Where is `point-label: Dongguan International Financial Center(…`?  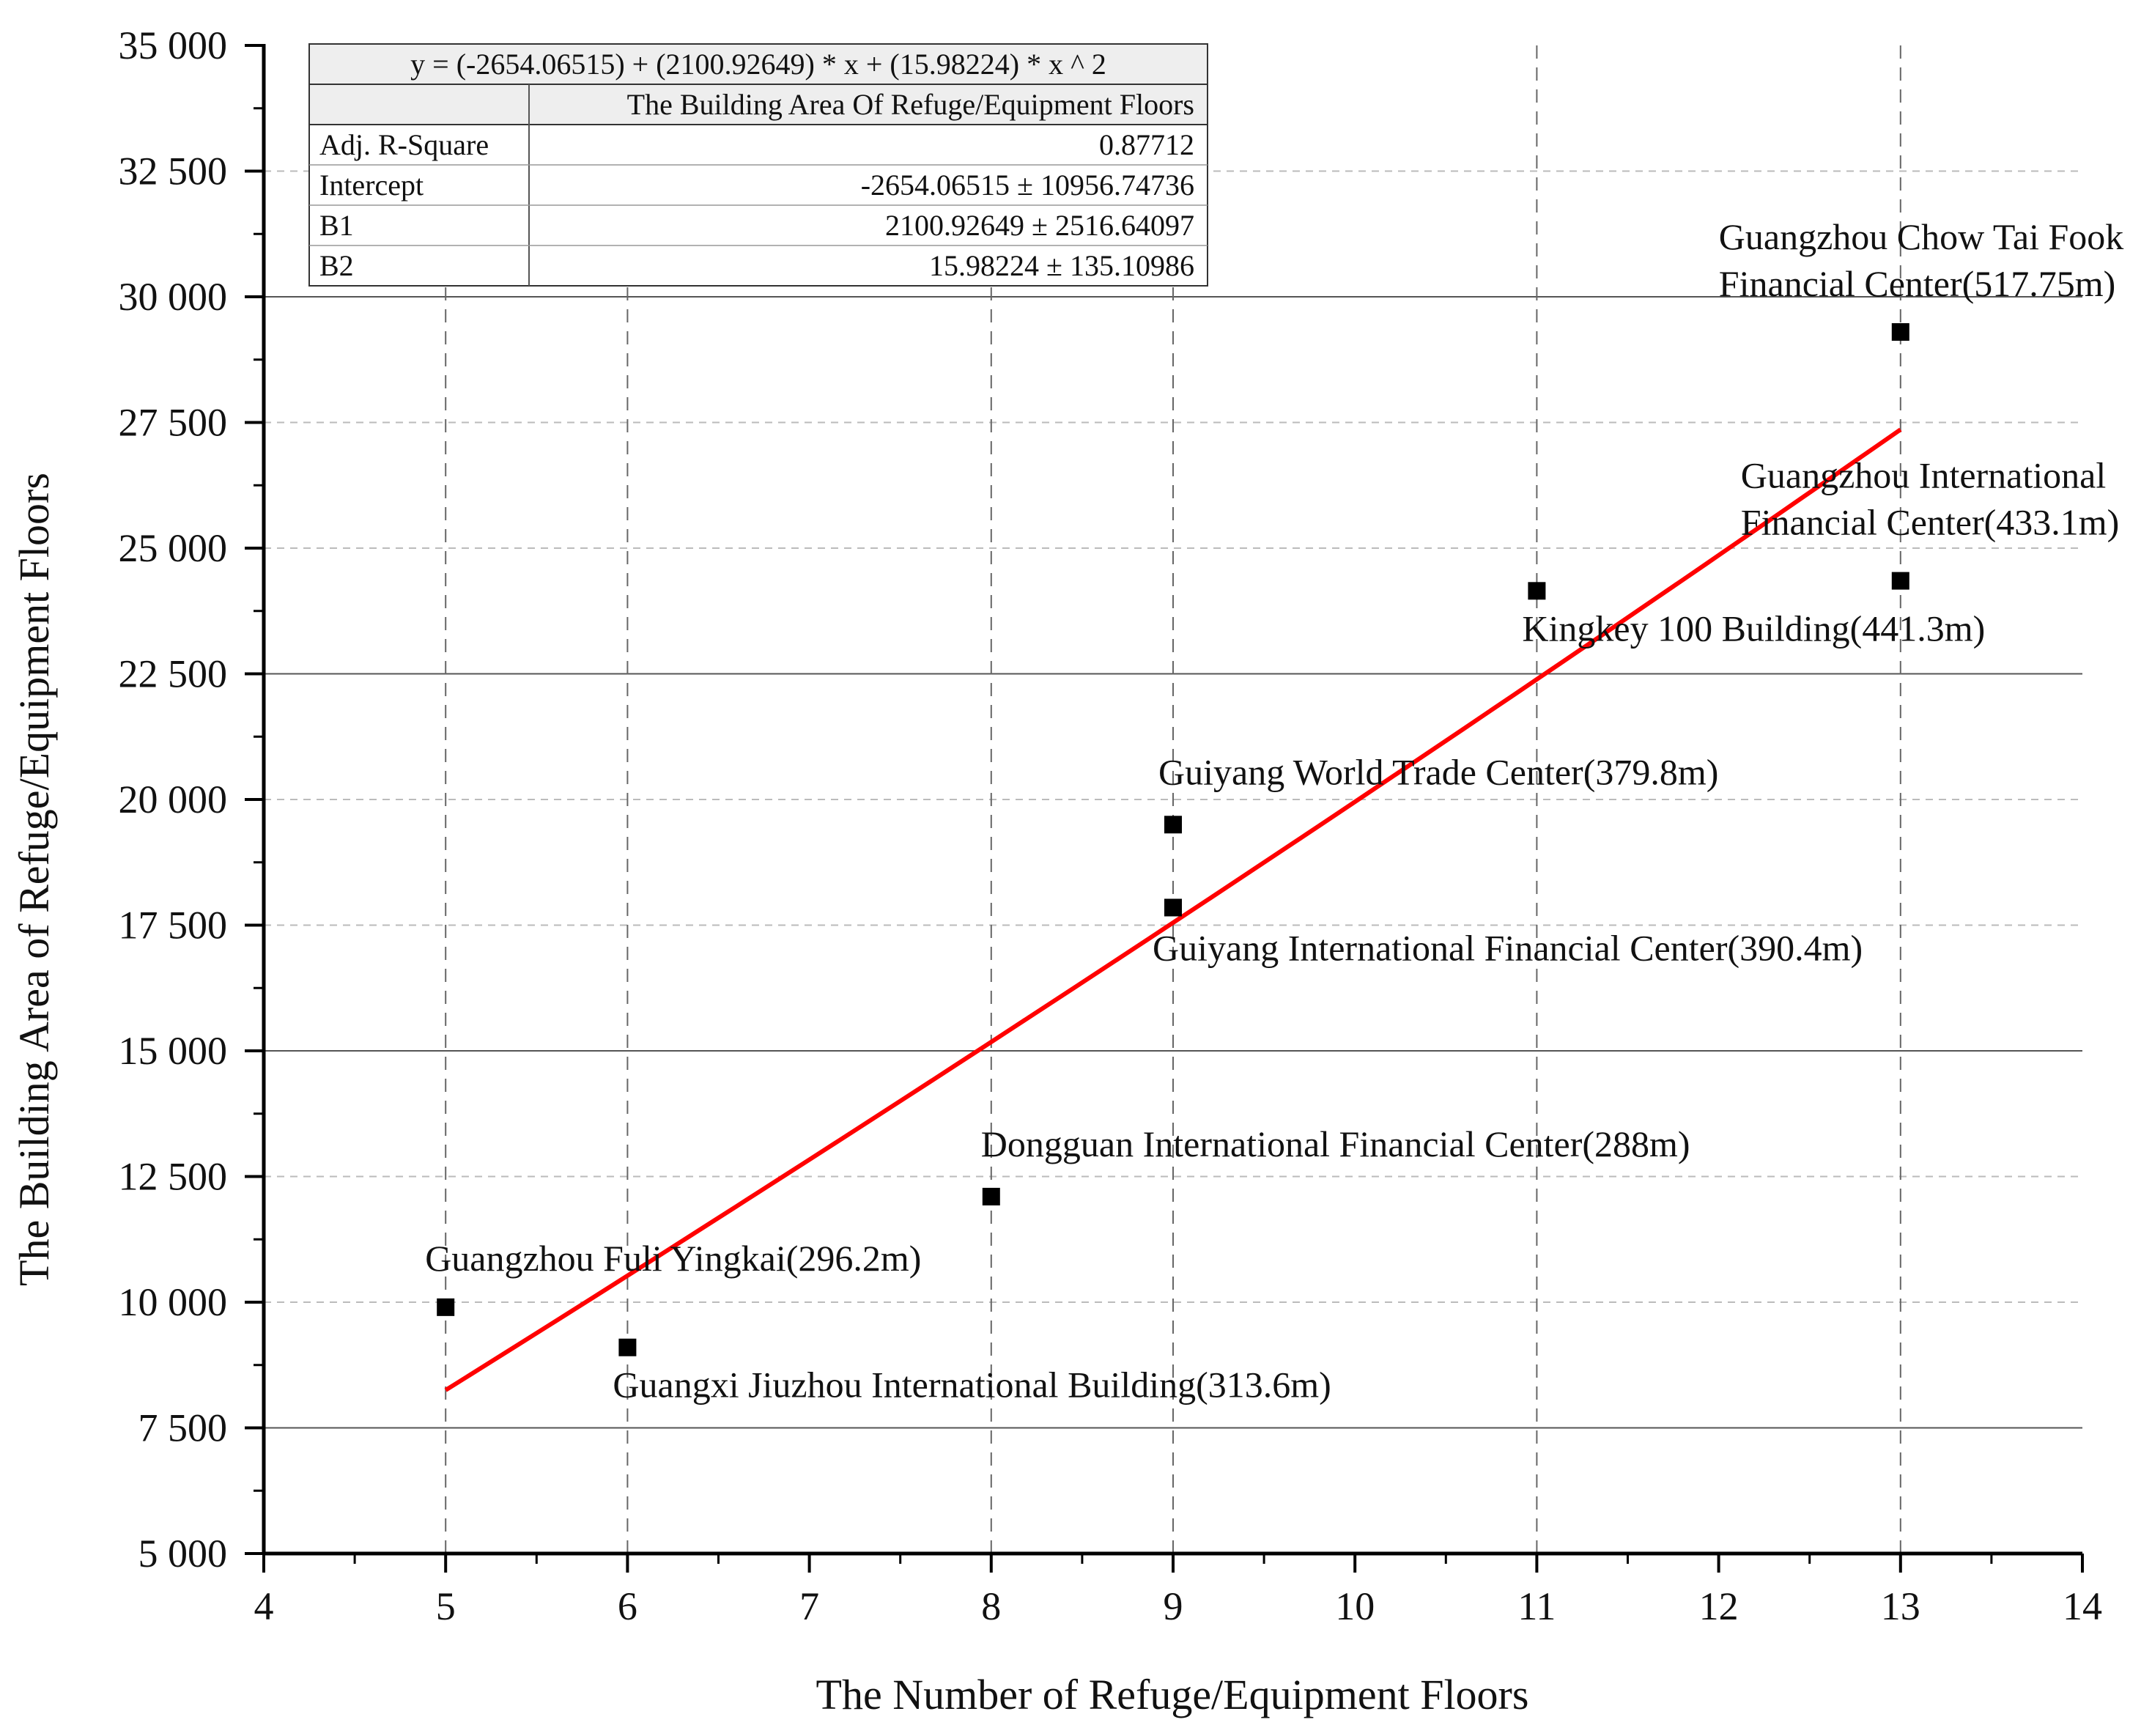
point-label: Dongguan International Financial Center(… is located at coordinates (1335, 1143).